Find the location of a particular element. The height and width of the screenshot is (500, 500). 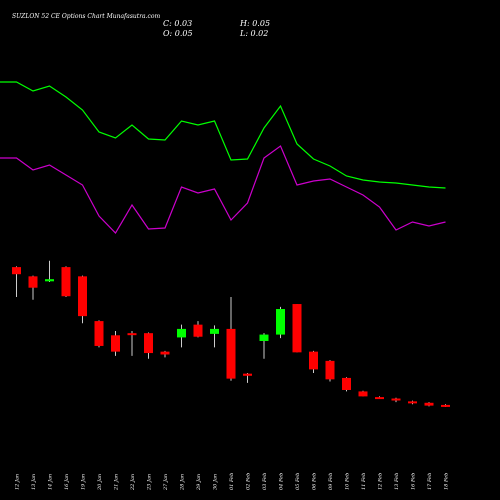

x-tick-label: 28 Jan is located at coordinates (183, 482).